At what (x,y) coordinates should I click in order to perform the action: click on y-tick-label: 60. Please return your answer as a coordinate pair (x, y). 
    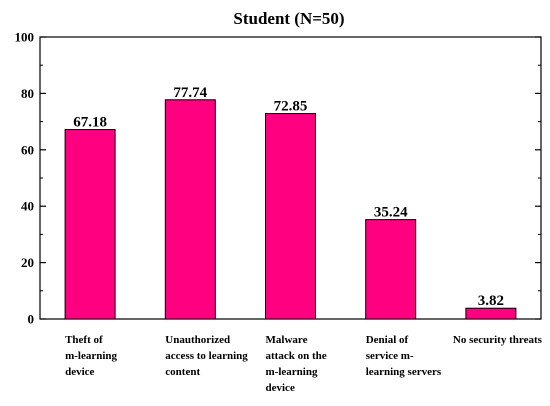
    Looking at the image, I should click on (27, 149).